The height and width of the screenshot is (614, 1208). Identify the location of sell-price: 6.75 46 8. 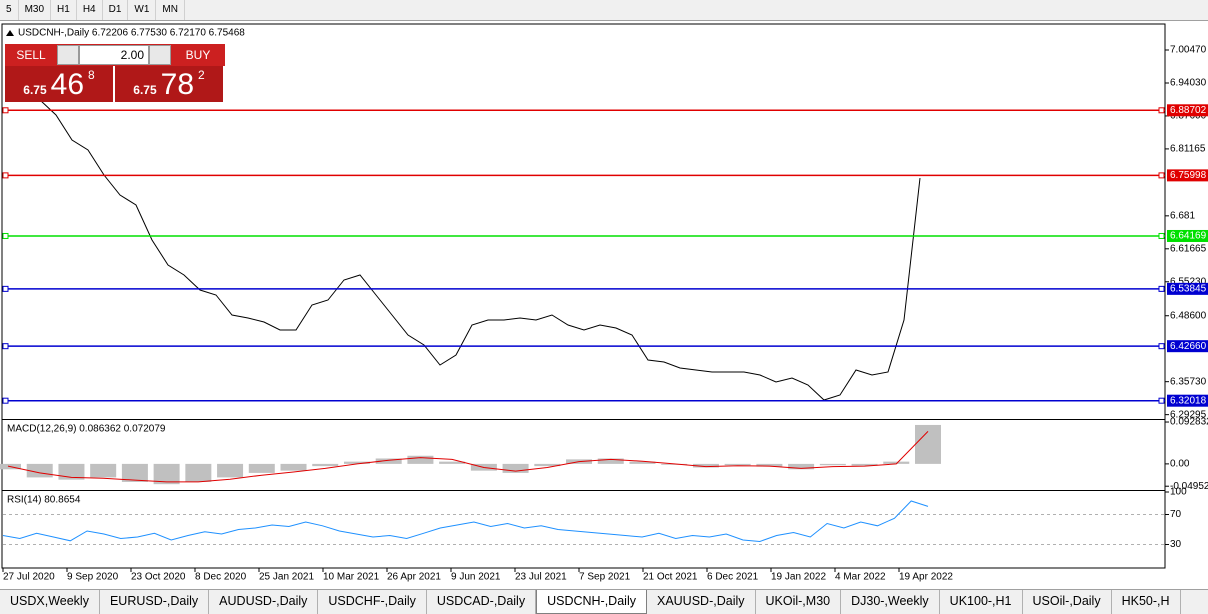
(59, 84).